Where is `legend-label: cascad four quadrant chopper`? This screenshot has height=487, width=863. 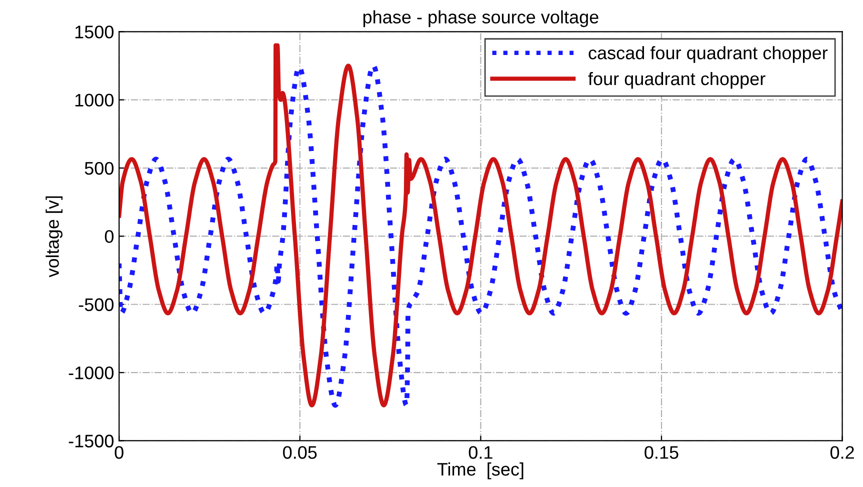 legend-label: cascad four quadrant chopper is located at coordinates (708, 54).